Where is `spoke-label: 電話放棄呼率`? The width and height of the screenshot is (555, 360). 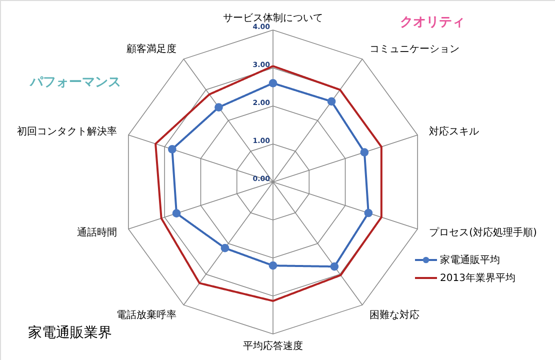
spoke-label: 電話放棄呼率 is located at coordinates (146, 314).